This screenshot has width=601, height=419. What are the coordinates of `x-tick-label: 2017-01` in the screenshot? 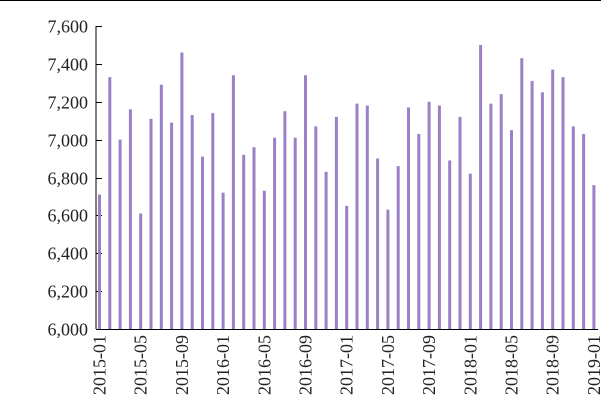 It's located at (347, 365).